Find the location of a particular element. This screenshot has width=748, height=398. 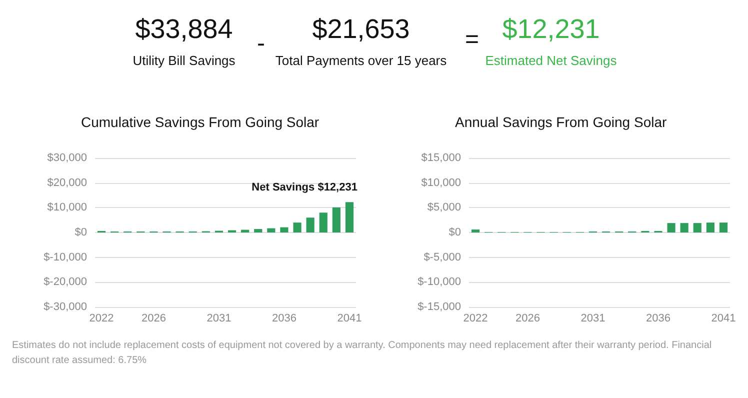

y-tick-label: $-20,000 is located at coordinates (65, 282).